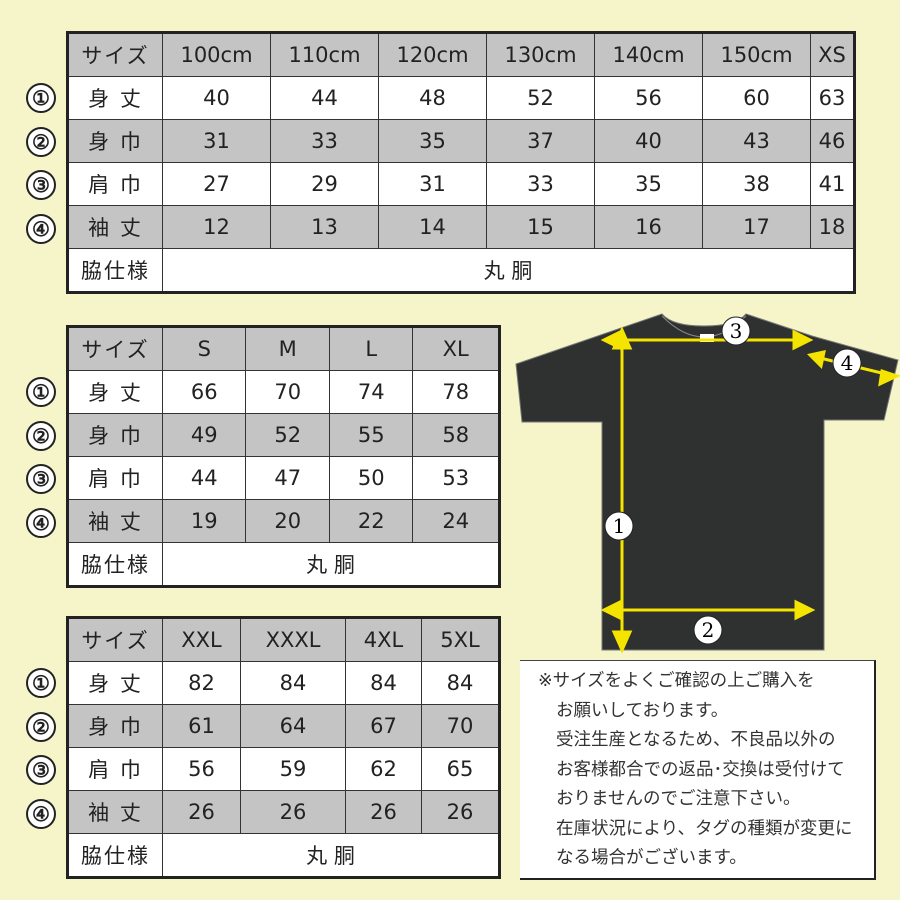 Image resolution: width=900 pixels, height=900 pixels. Describe the element at coordinates (324, 184) in the screenshot. I see `value-cell: 29` at that location.